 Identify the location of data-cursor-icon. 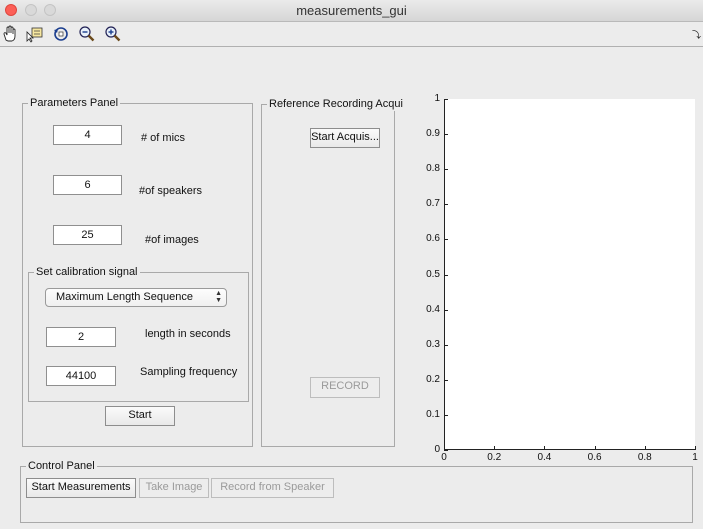
(35, 34).